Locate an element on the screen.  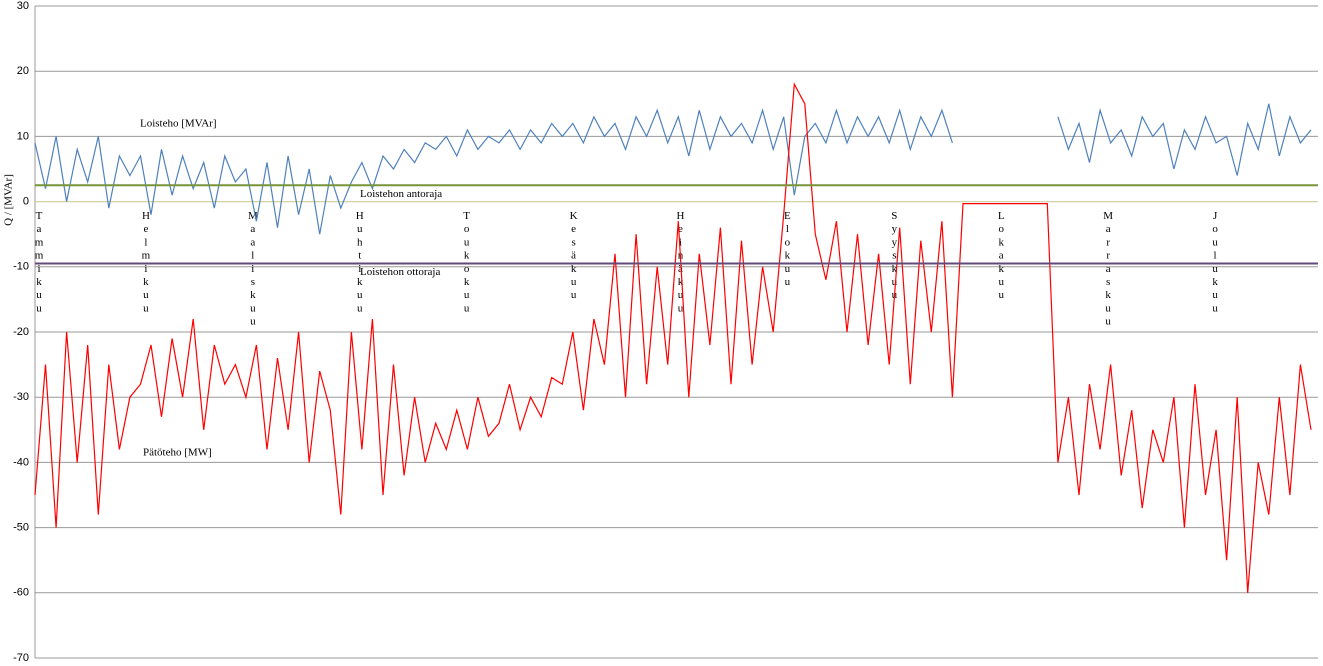
reference-label: Loistehon ottoraja is located at coordinates (400, 272).